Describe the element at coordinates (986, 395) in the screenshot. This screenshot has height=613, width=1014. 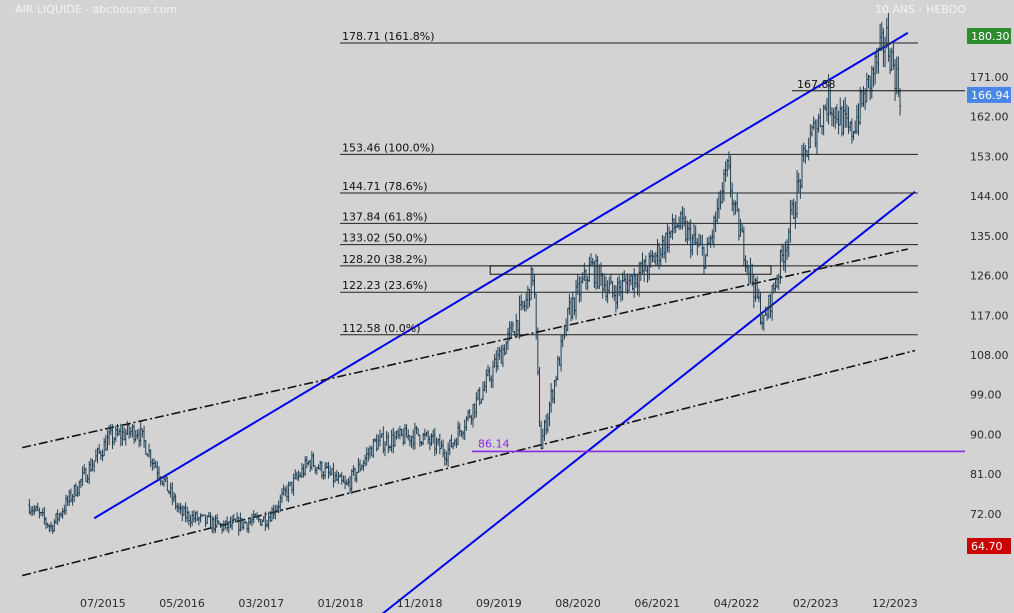
I see `y-tick-label: 99.00` at that location.